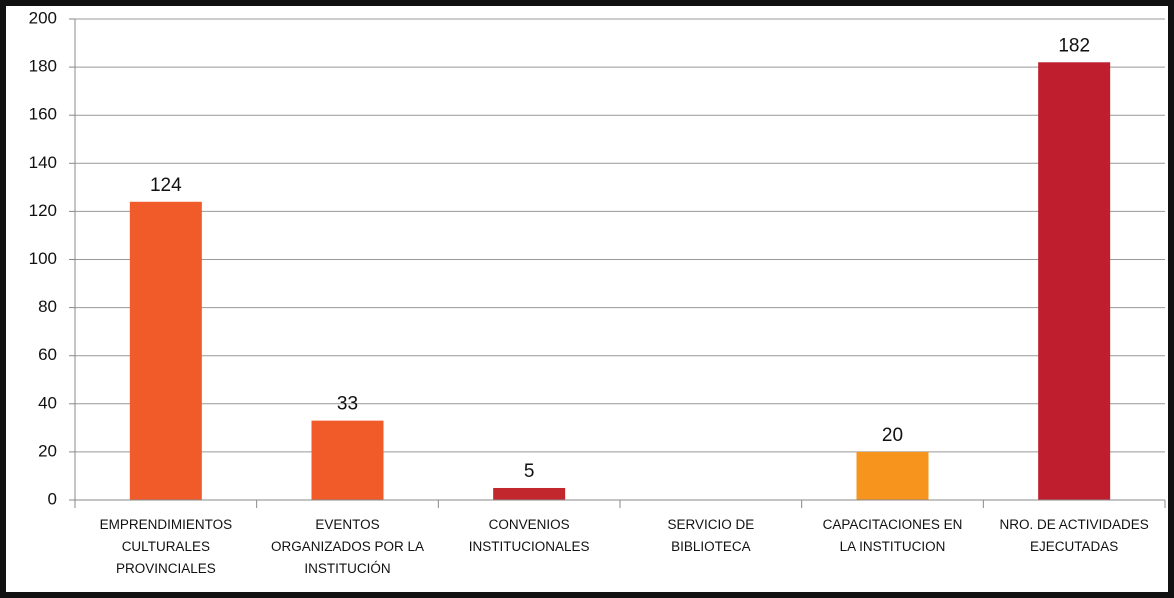 The height and width of the screenshot is (598, 1174). Describe the element at coordinates (347, 404) in the screenshot. I see `data-label: 33` at that location.